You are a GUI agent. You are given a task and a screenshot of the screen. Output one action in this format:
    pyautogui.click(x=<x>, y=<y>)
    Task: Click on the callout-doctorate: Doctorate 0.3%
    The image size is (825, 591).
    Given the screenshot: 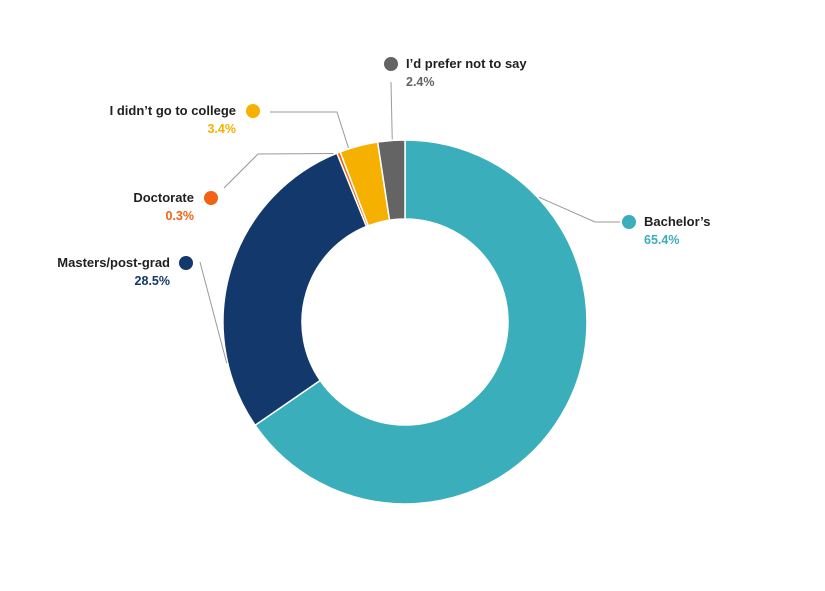 What is the action you would take?
    pyautogui.click(x=233, y=188)
    